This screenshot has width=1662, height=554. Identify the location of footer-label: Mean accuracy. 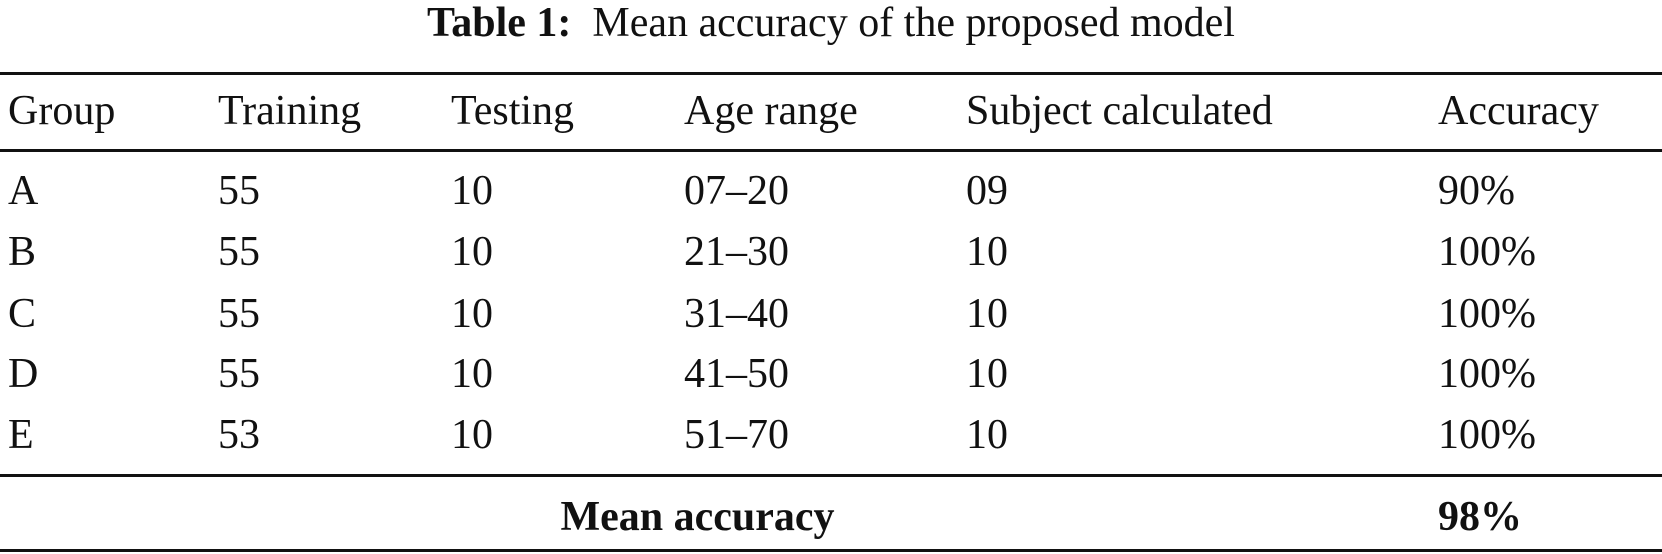
(697, 517).